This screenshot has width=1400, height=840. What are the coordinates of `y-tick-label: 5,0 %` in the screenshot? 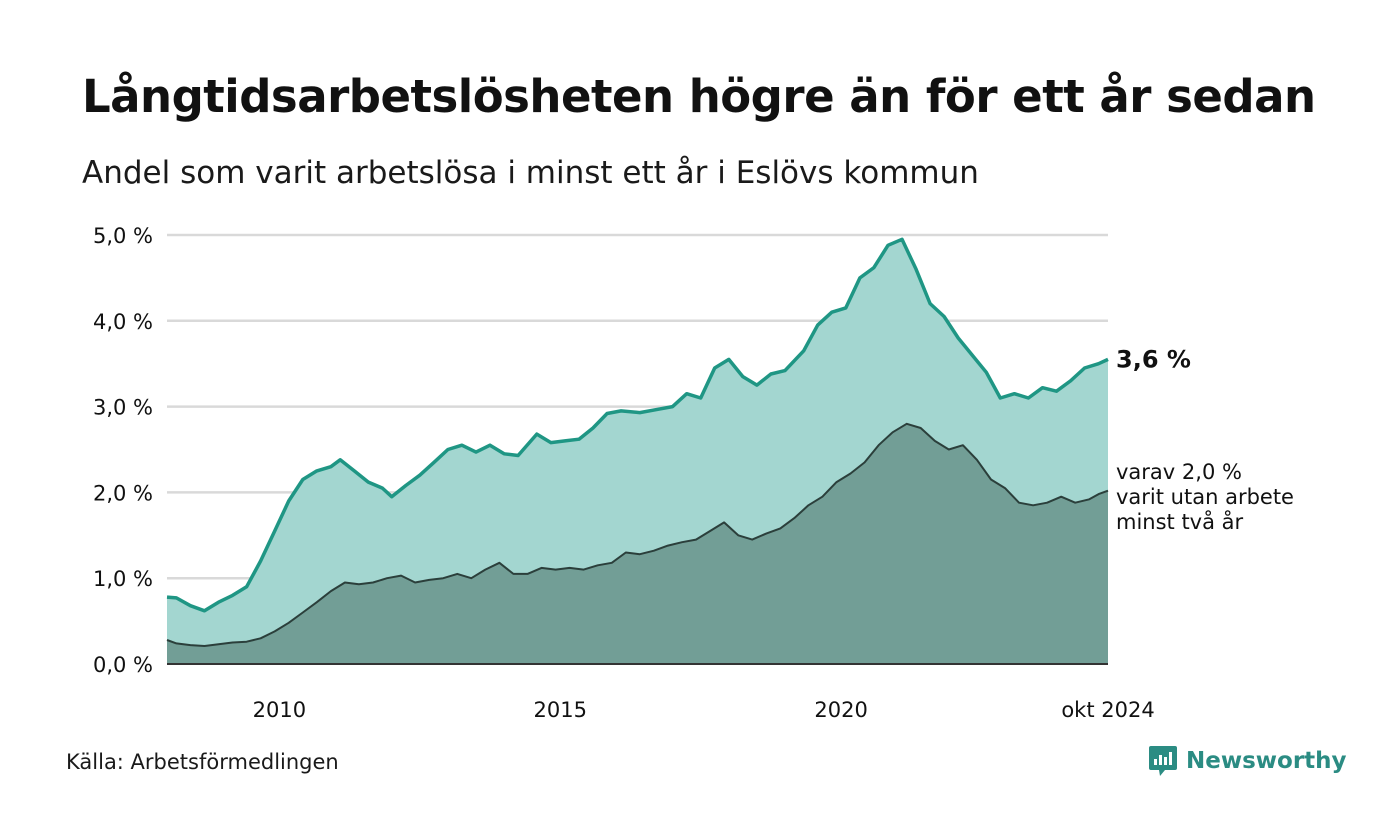 It's located at (123, 236).